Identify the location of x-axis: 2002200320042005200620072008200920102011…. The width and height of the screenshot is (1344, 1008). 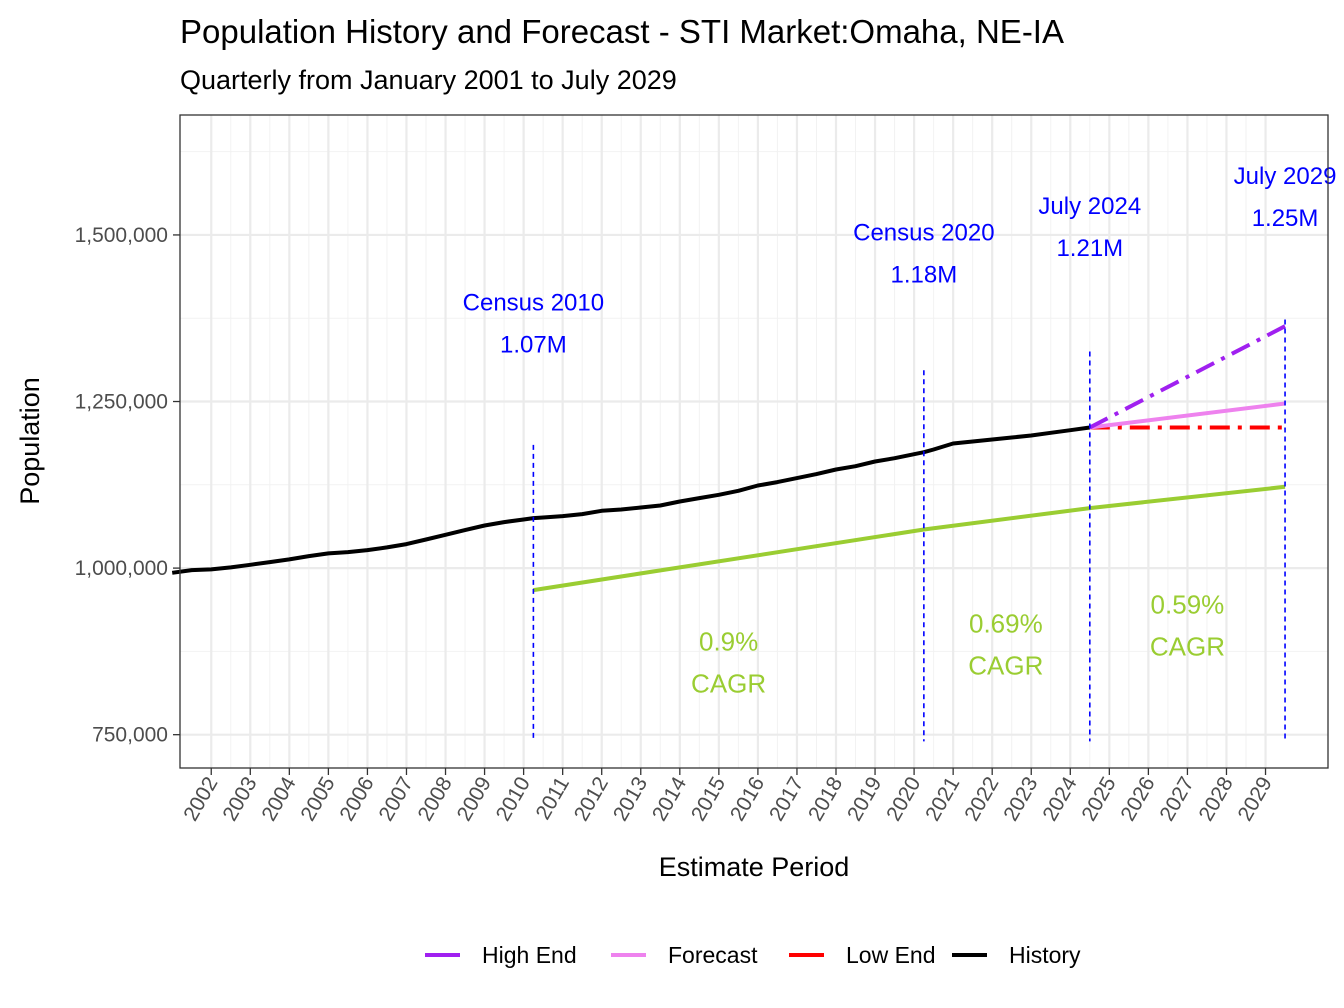
(728, 796).